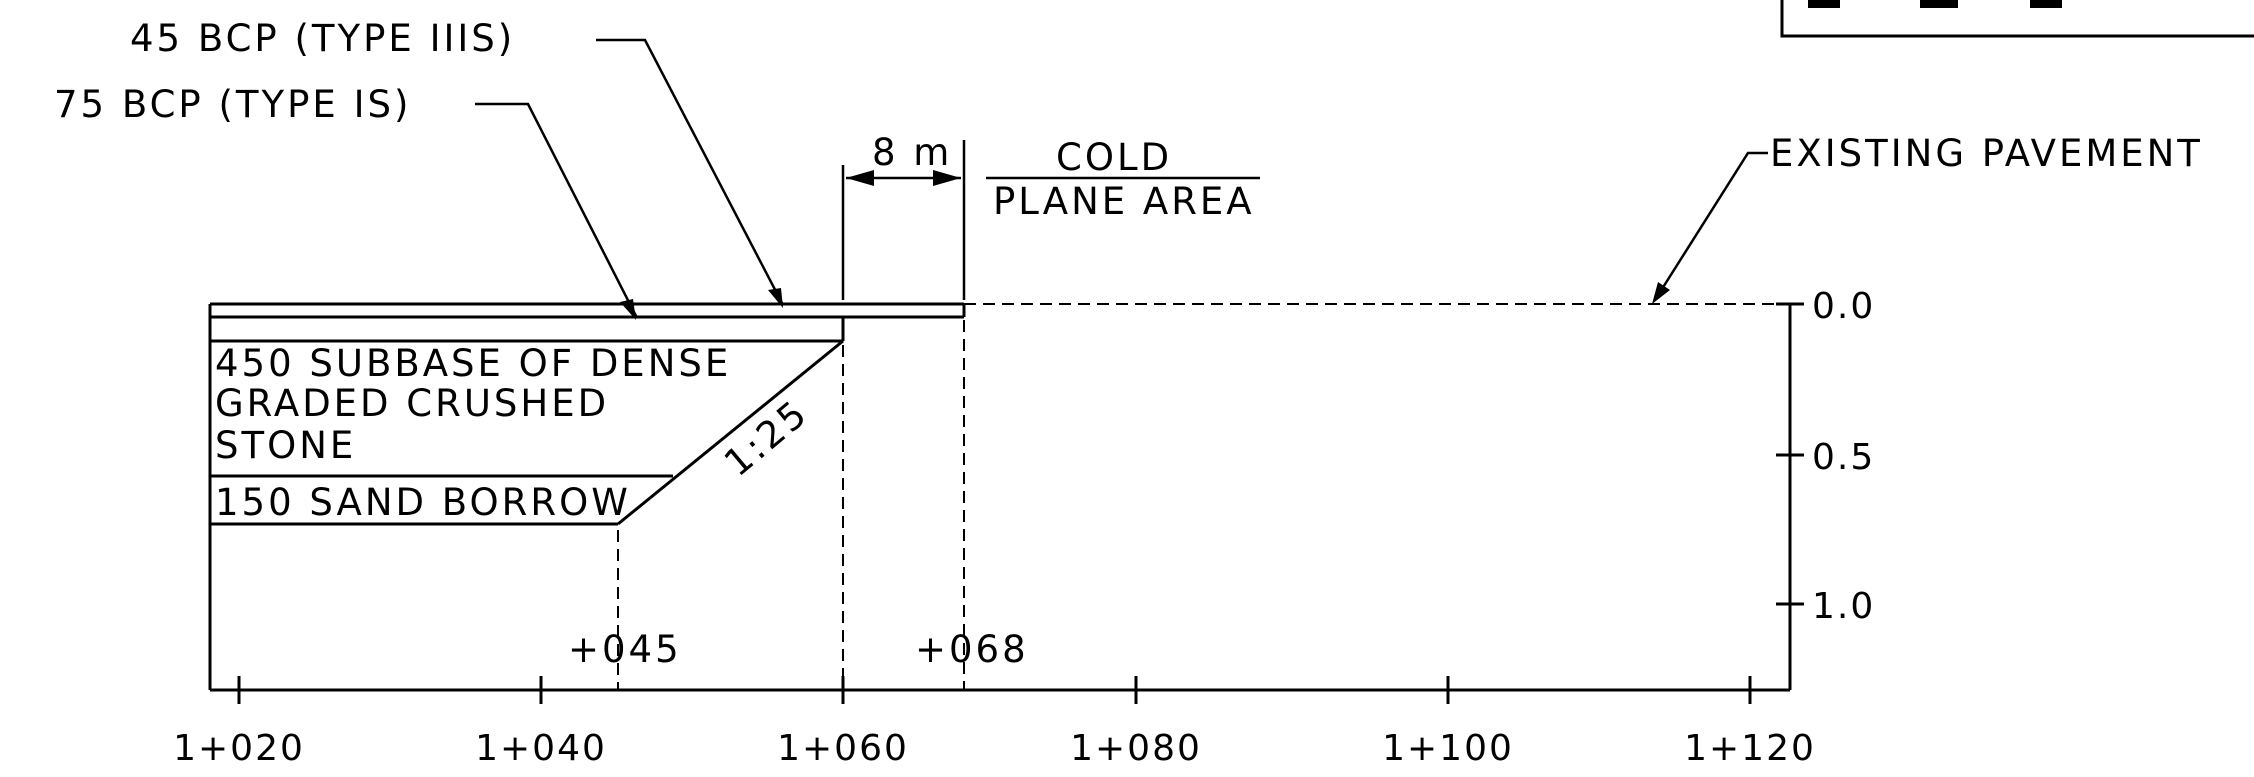 This screenshot has width=2254, height=777. I want to click on title-block-fragment, so click(2017, 19).